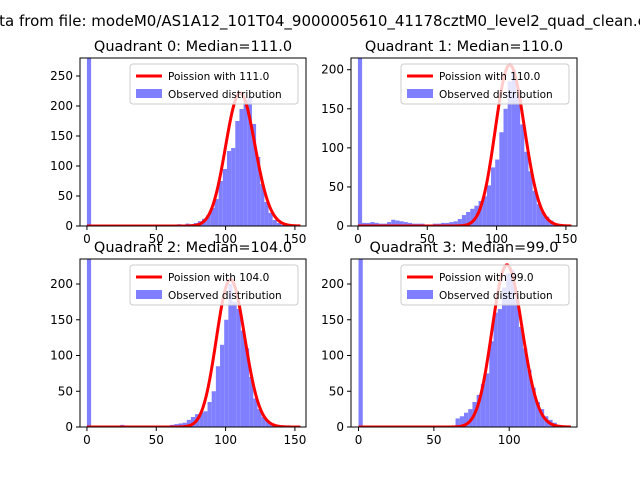  What do you see at coordinates (193, 248) in the screenshot?
I see `panel-title: Quadrant 2: Median=104.0` at bounding box center [193, 248].